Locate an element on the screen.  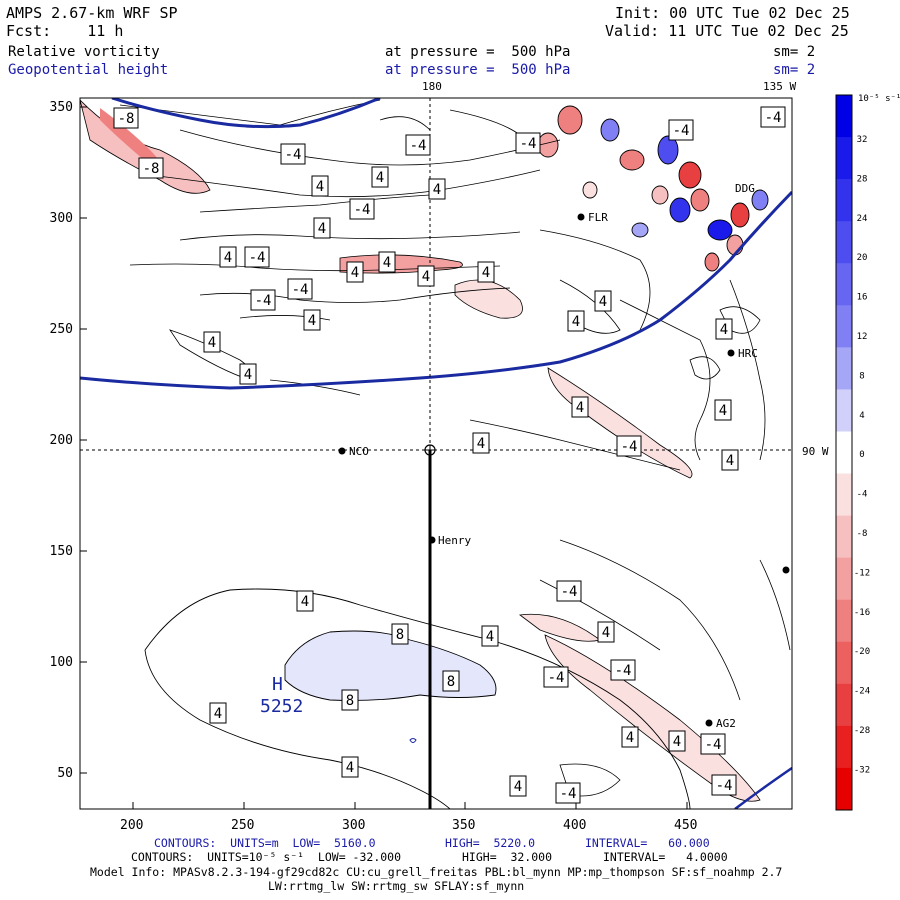
colorbar-label: 24 is located at coordinates (862, 219).